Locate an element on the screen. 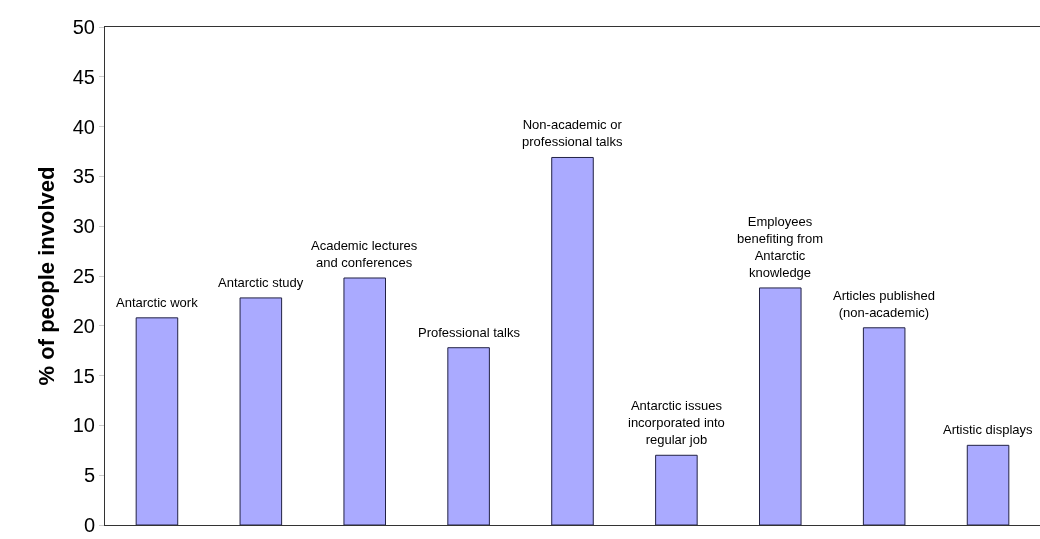  x-tick-label: Antarctic study is located at coordinates (261, 282).